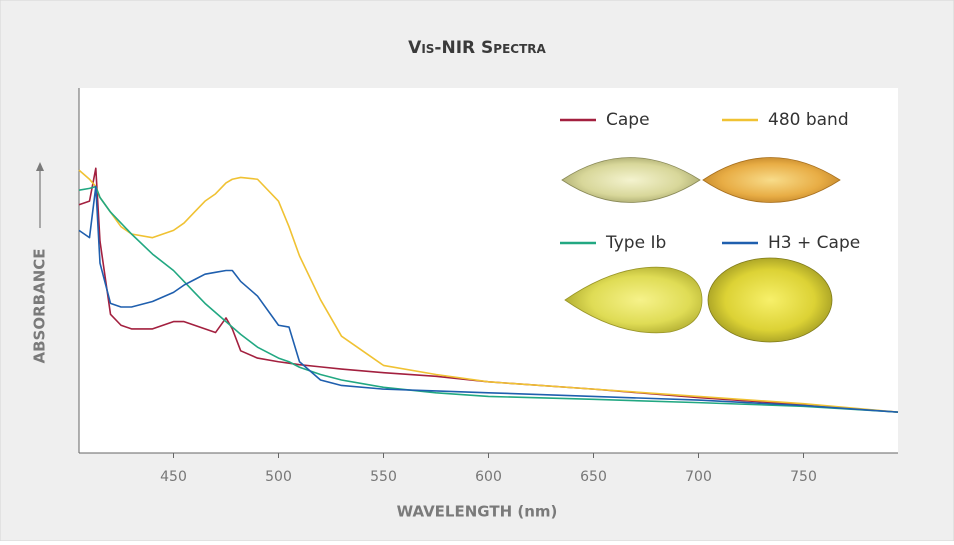 The height and width of the screenshot is (545, 954). Describe the element at coordinates (635, 243) in the screenshot. I see `legend-label: Type Ib` at that location.